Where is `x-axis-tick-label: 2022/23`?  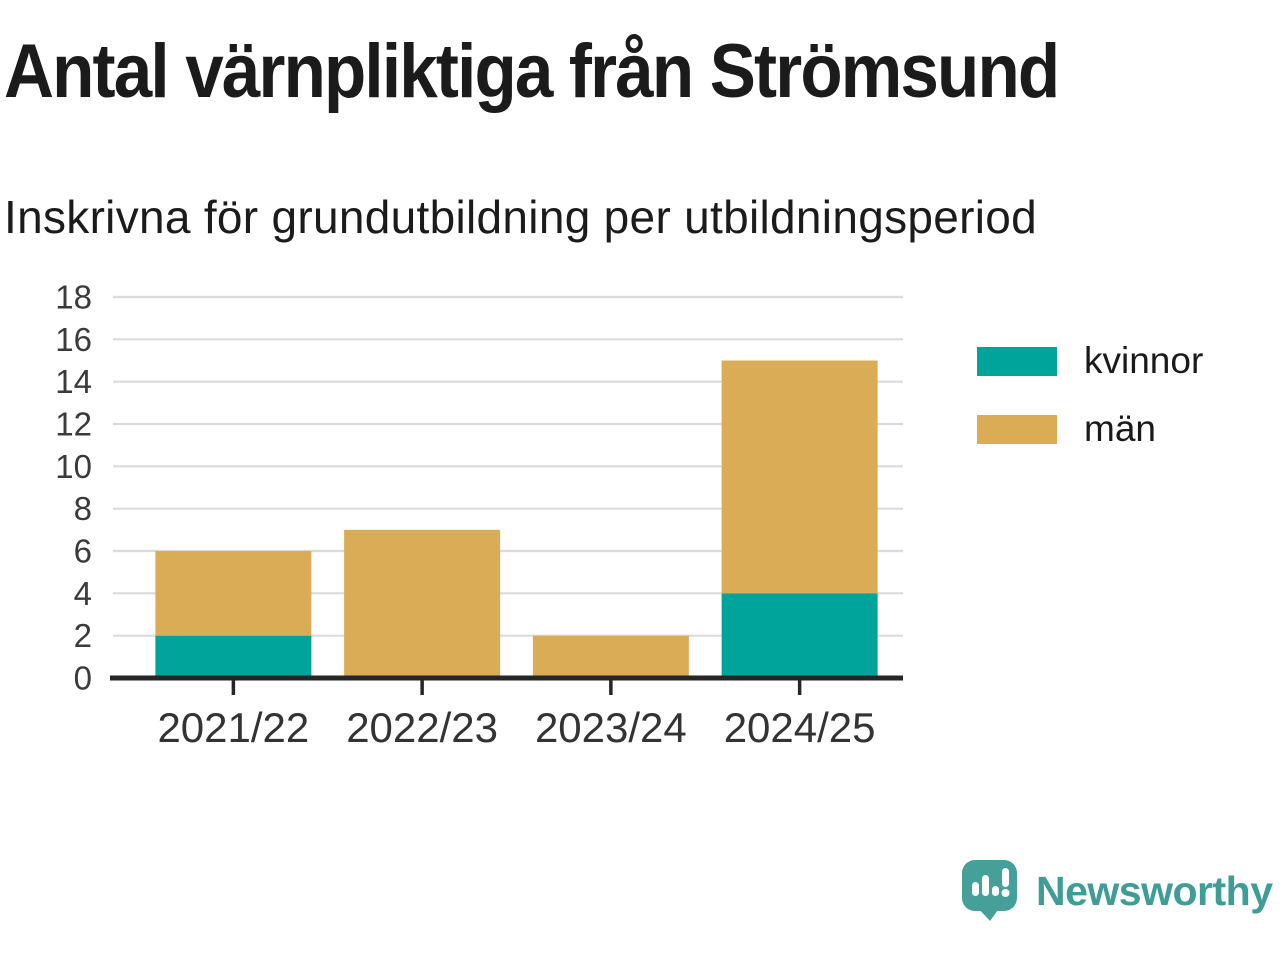 x-axis-tick-label: 2022/23 is located at coordinates (422, 727).